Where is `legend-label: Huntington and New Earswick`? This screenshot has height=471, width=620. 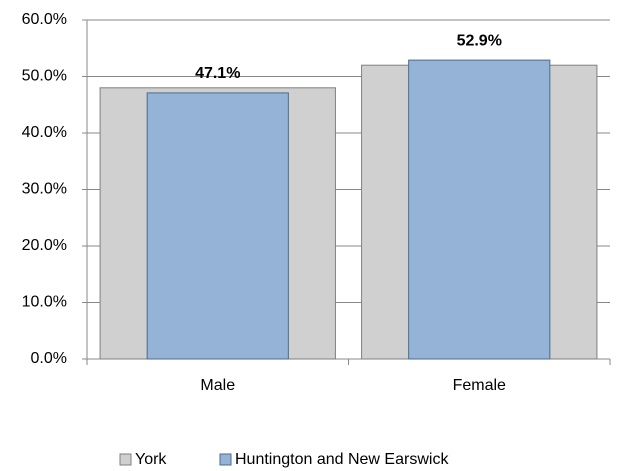
legend-label: Huntington and New Earswick is located at coordinates (342, 459).